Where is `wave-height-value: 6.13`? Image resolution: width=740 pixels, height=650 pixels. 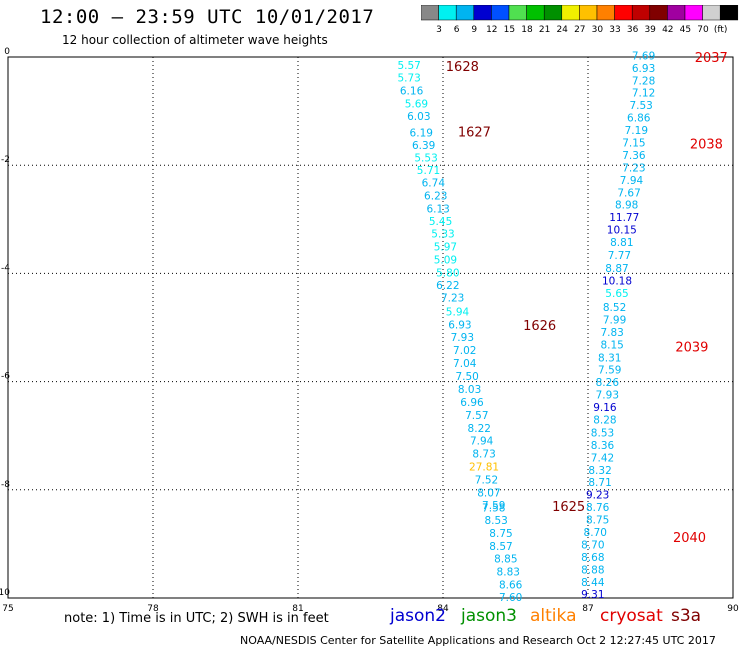 wave-height-value: 6.13 is located at coordinates (437, 209).